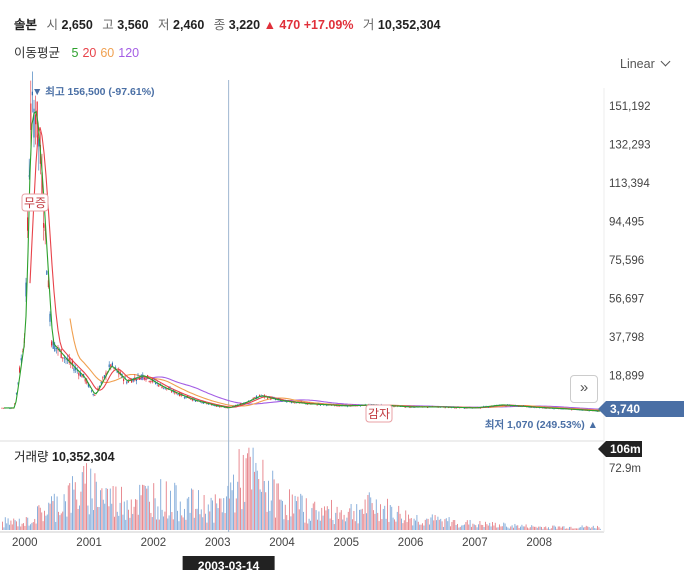 This screenshot has height=570, width=684. I want to click on event-bonus-issue-text: 무증, so click(35, 203).